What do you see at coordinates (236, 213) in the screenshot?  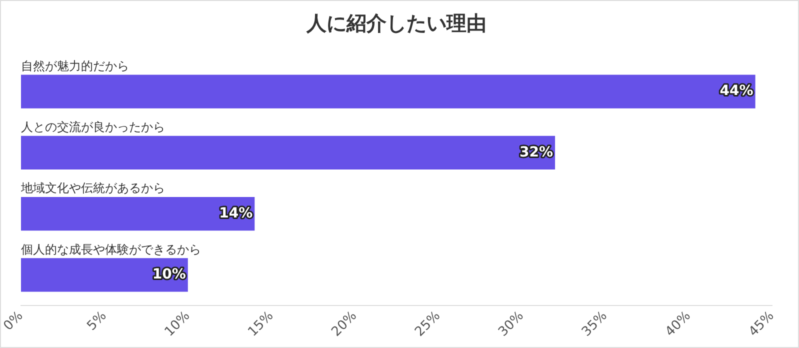 I see `data-label: 14%` at bounding box center [236, 213].